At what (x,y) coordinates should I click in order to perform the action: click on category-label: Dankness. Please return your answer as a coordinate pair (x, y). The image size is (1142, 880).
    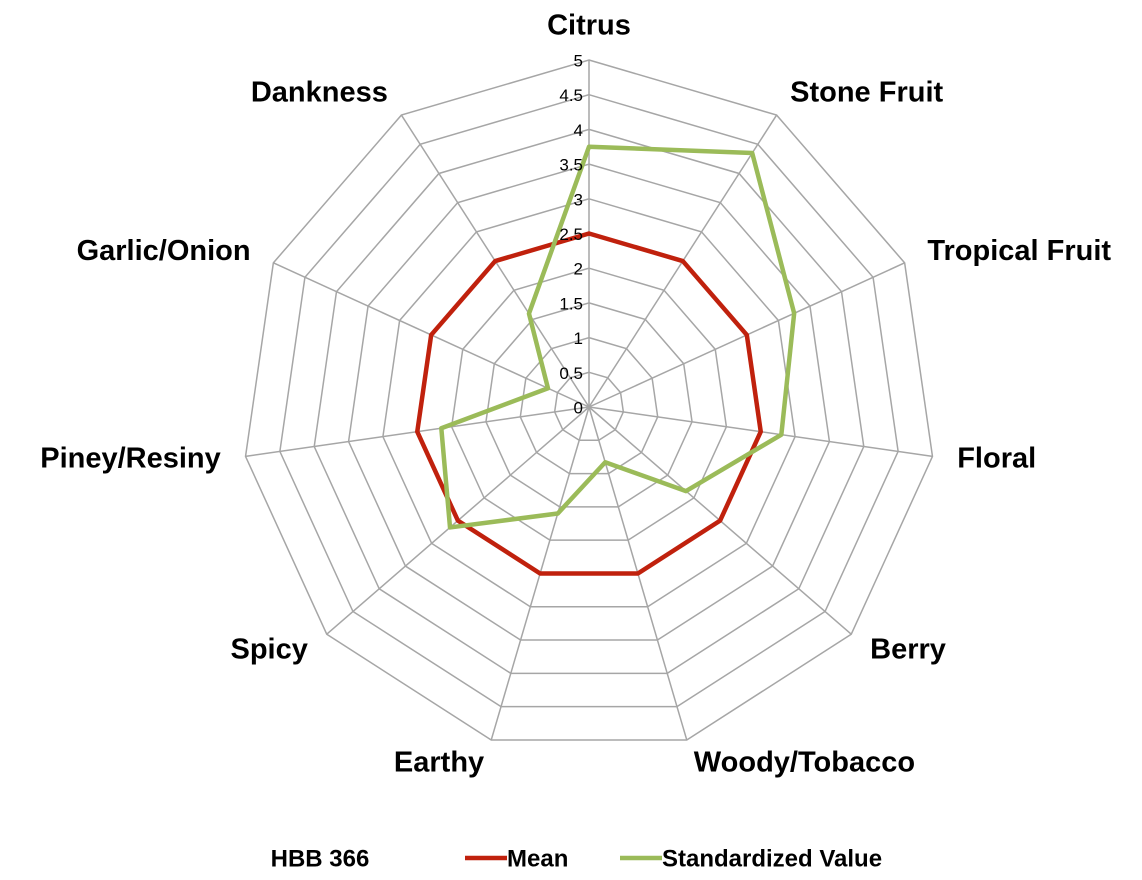
    Looking at the image, I should click on (319, 93).